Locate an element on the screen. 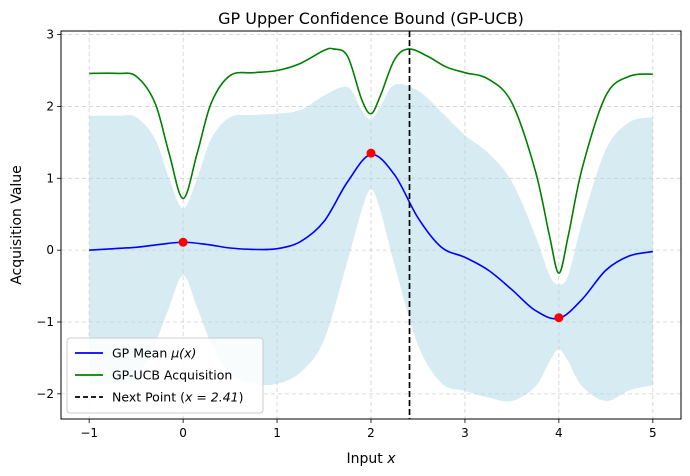 The height and width of the screenshot is (476, 690). legend-box is located at coordinates (165, 375).